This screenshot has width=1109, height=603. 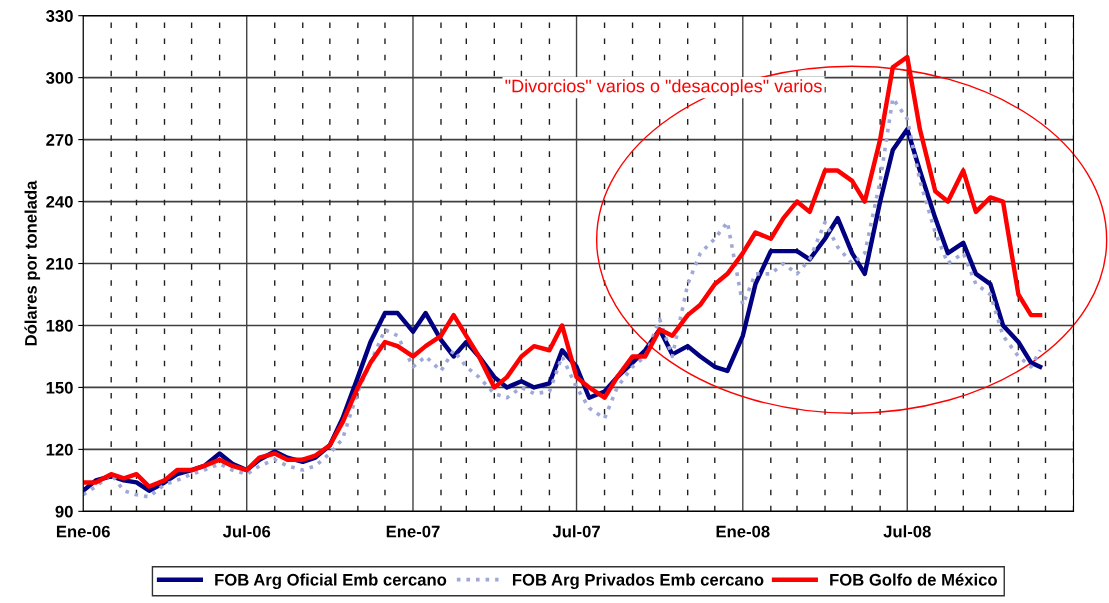 I want to click on y-tick-label: 90, so click(x=64, y=511).